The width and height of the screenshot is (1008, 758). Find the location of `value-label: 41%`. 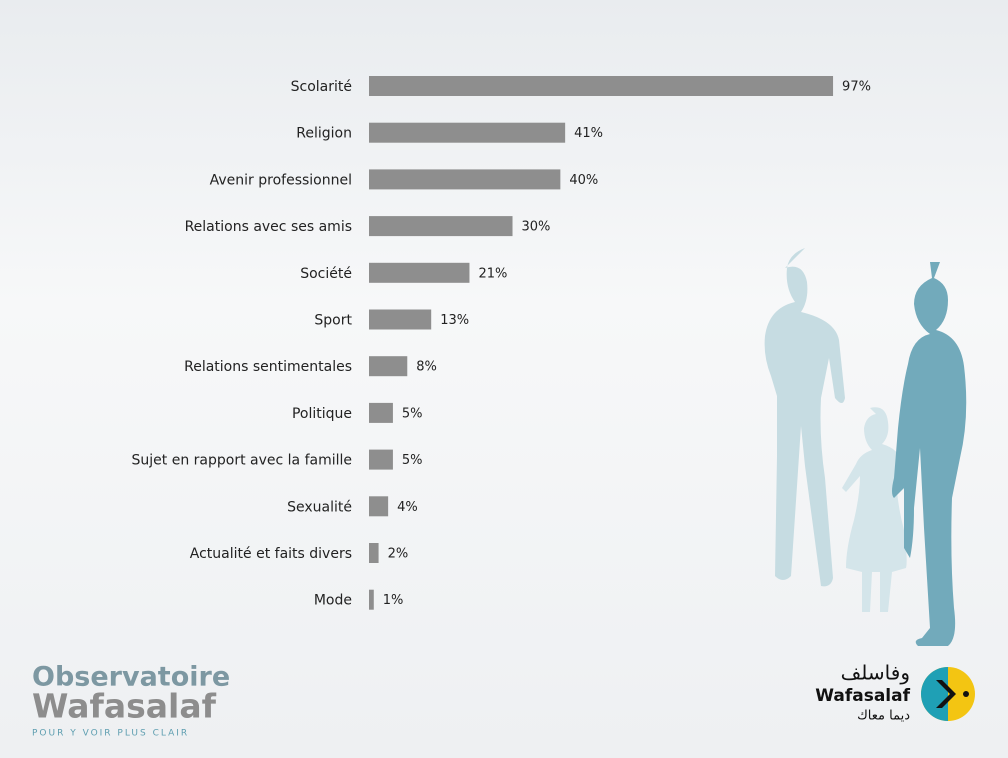

value-label: 41% is located at coordinates (588, 133).